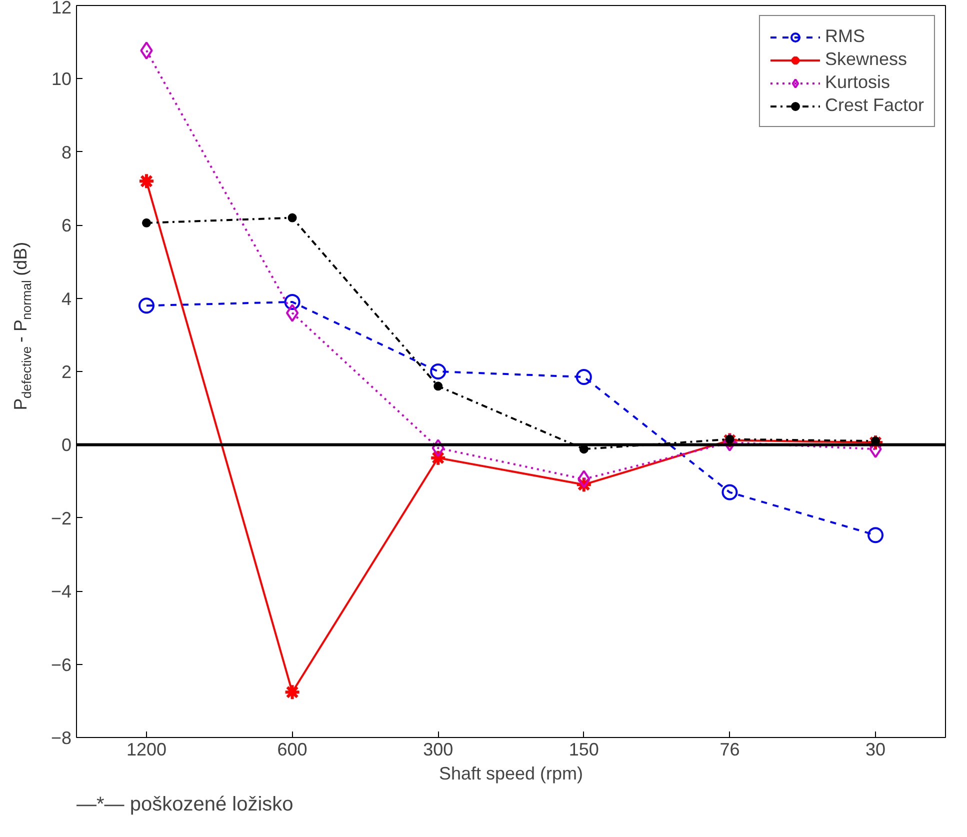 The height and width of the screenshot is (837, 967). Describe the element at coordinates (583, 750) in the screenshot. I see `x-tick-label: 150` at that location.